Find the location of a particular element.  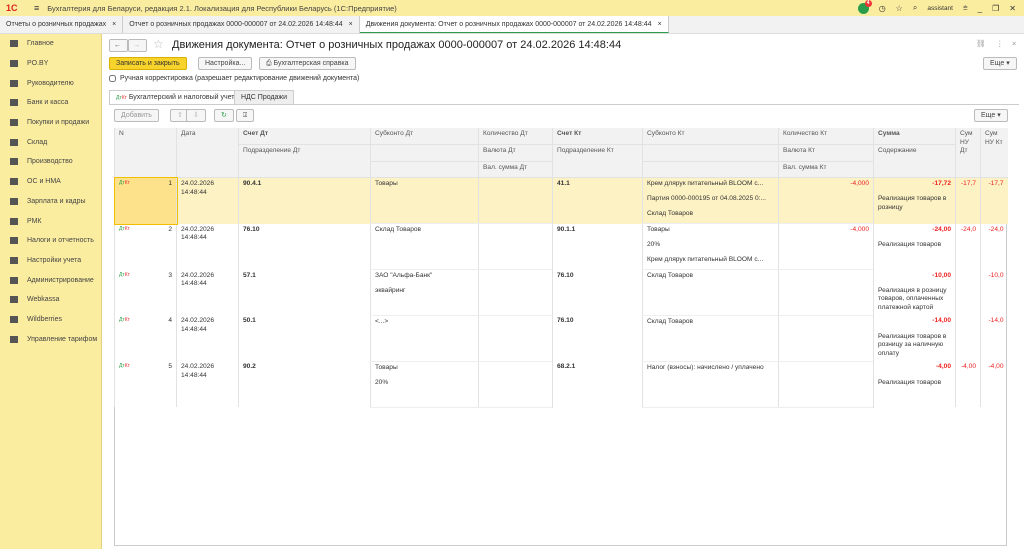

sidebar-item: РМК is located at coordinates (50, 221).